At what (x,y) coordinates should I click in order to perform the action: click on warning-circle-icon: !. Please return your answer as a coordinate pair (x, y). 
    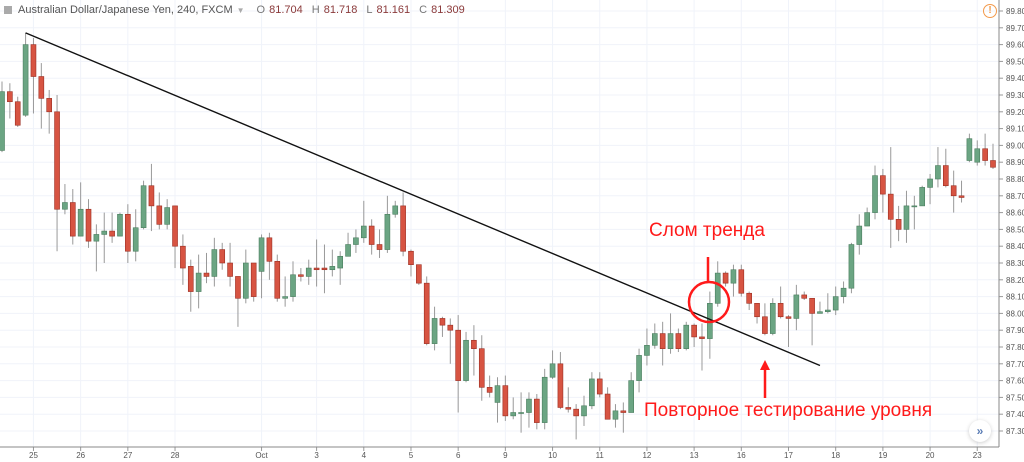
    Looking at the image, I should click on (990, 11).